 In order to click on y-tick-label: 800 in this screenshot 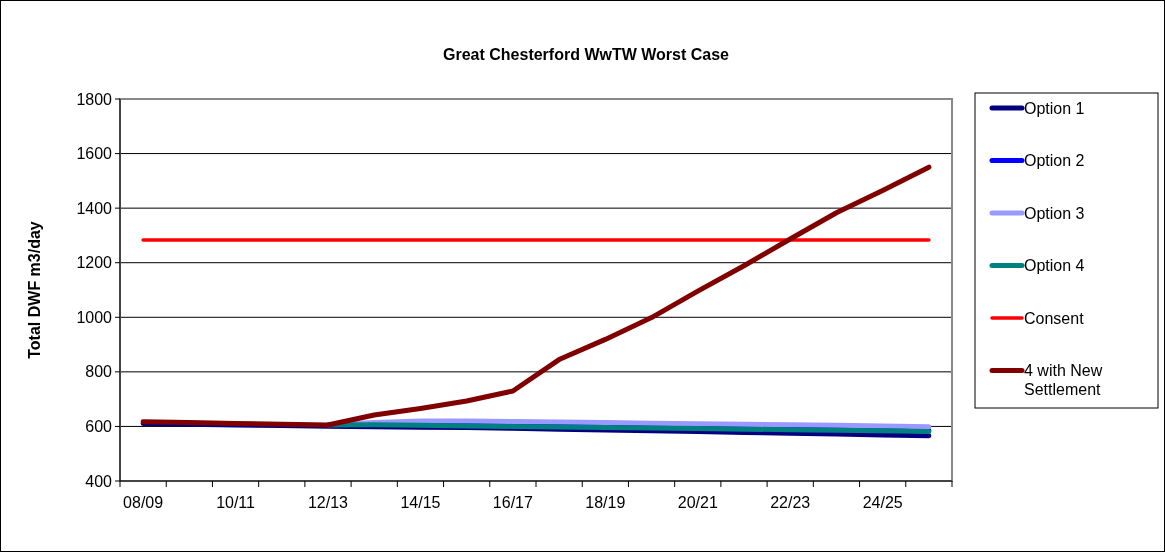, I will do `click(99, 372)`.